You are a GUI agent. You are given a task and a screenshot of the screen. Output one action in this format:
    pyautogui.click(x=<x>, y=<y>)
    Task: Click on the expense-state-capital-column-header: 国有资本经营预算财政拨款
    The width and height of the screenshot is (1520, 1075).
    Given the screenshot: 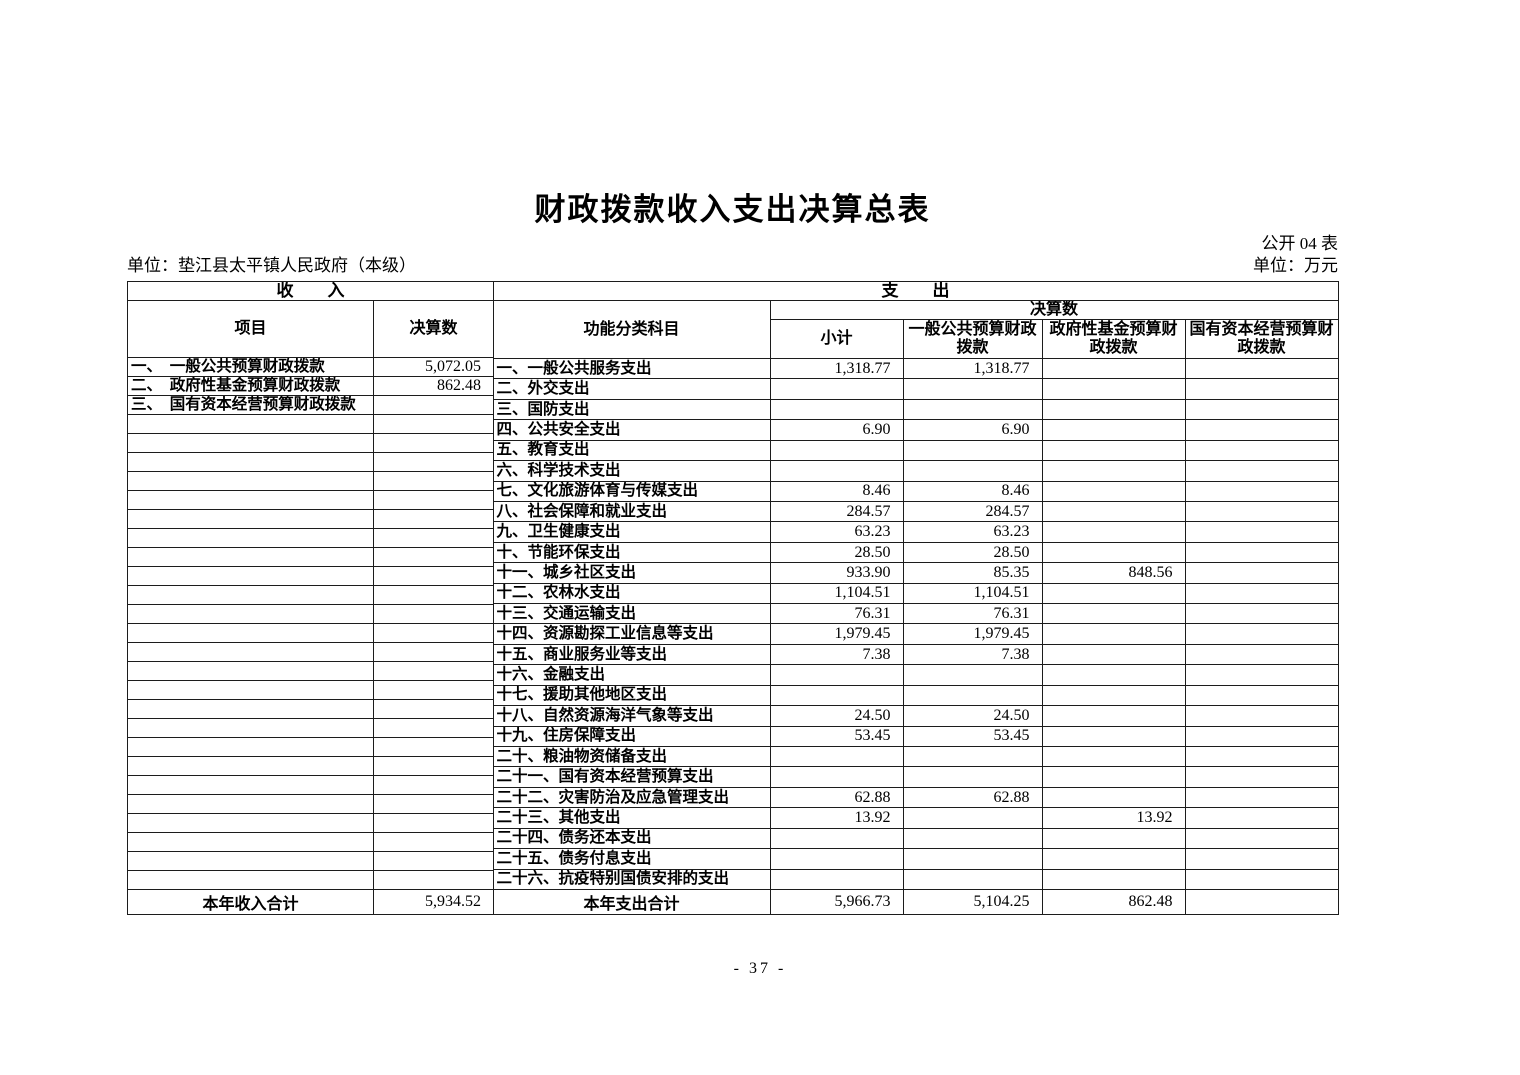 What is the action you would take?
    pyautogui.click(x=1261, y=339)
    